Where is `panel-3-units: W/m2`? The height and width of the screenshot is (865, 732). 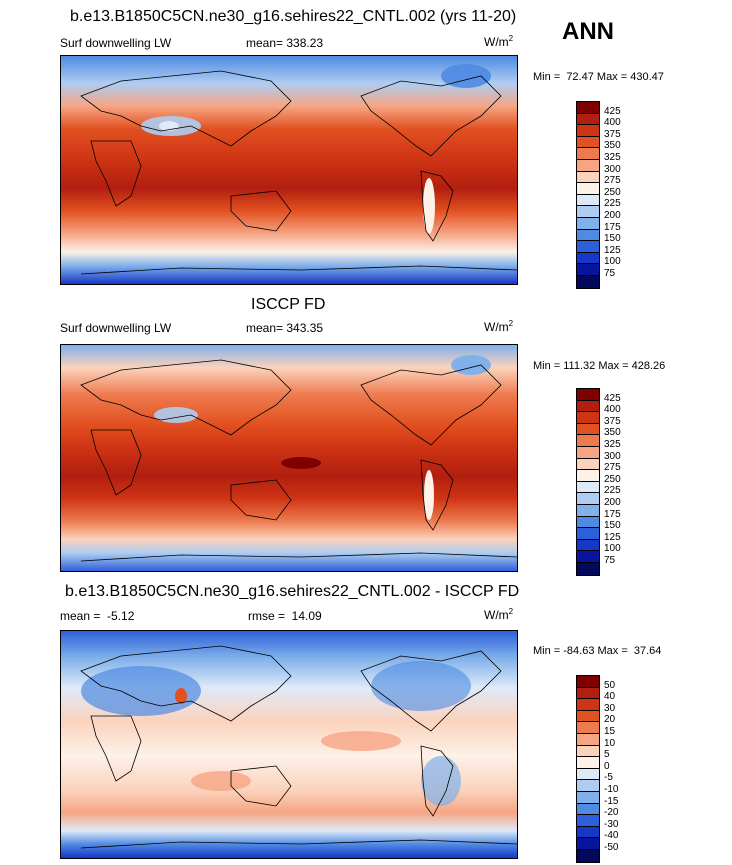 panel-3-units: W/m2 is located at coordinates (499, 614).